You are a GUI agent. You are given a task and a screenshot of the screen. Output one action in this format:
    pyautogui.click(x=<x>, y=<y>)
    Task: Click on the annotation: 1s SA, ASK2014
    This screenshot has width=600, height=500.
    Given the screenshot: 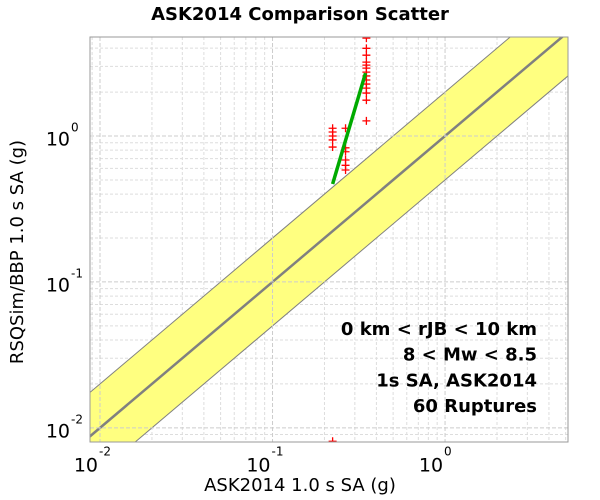 What is the action you would take?
    pyautogui.click(x=456, y=380)
    